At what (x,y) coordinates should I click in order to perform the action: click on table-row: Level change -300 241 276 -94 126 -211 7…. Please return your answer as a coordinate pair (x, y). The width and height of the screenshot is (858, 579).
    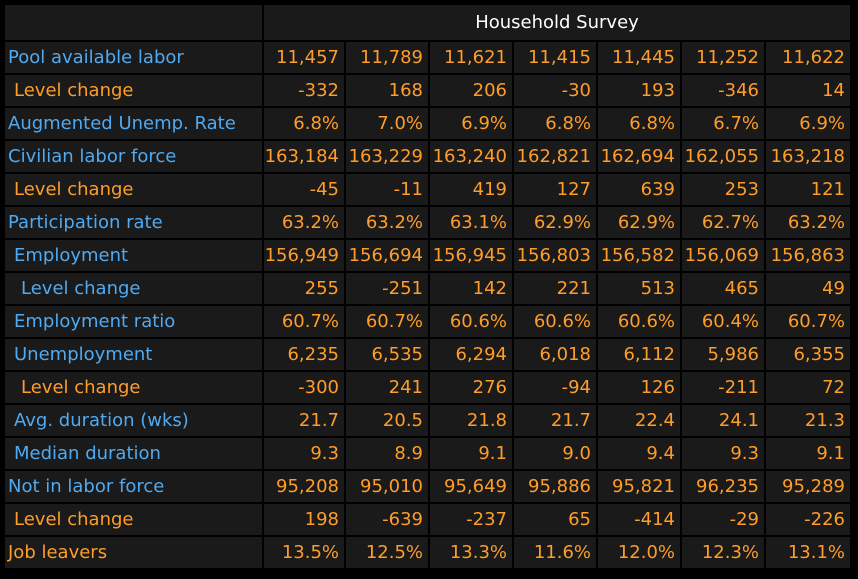
    Looking at the image, I should click on (429, 387).